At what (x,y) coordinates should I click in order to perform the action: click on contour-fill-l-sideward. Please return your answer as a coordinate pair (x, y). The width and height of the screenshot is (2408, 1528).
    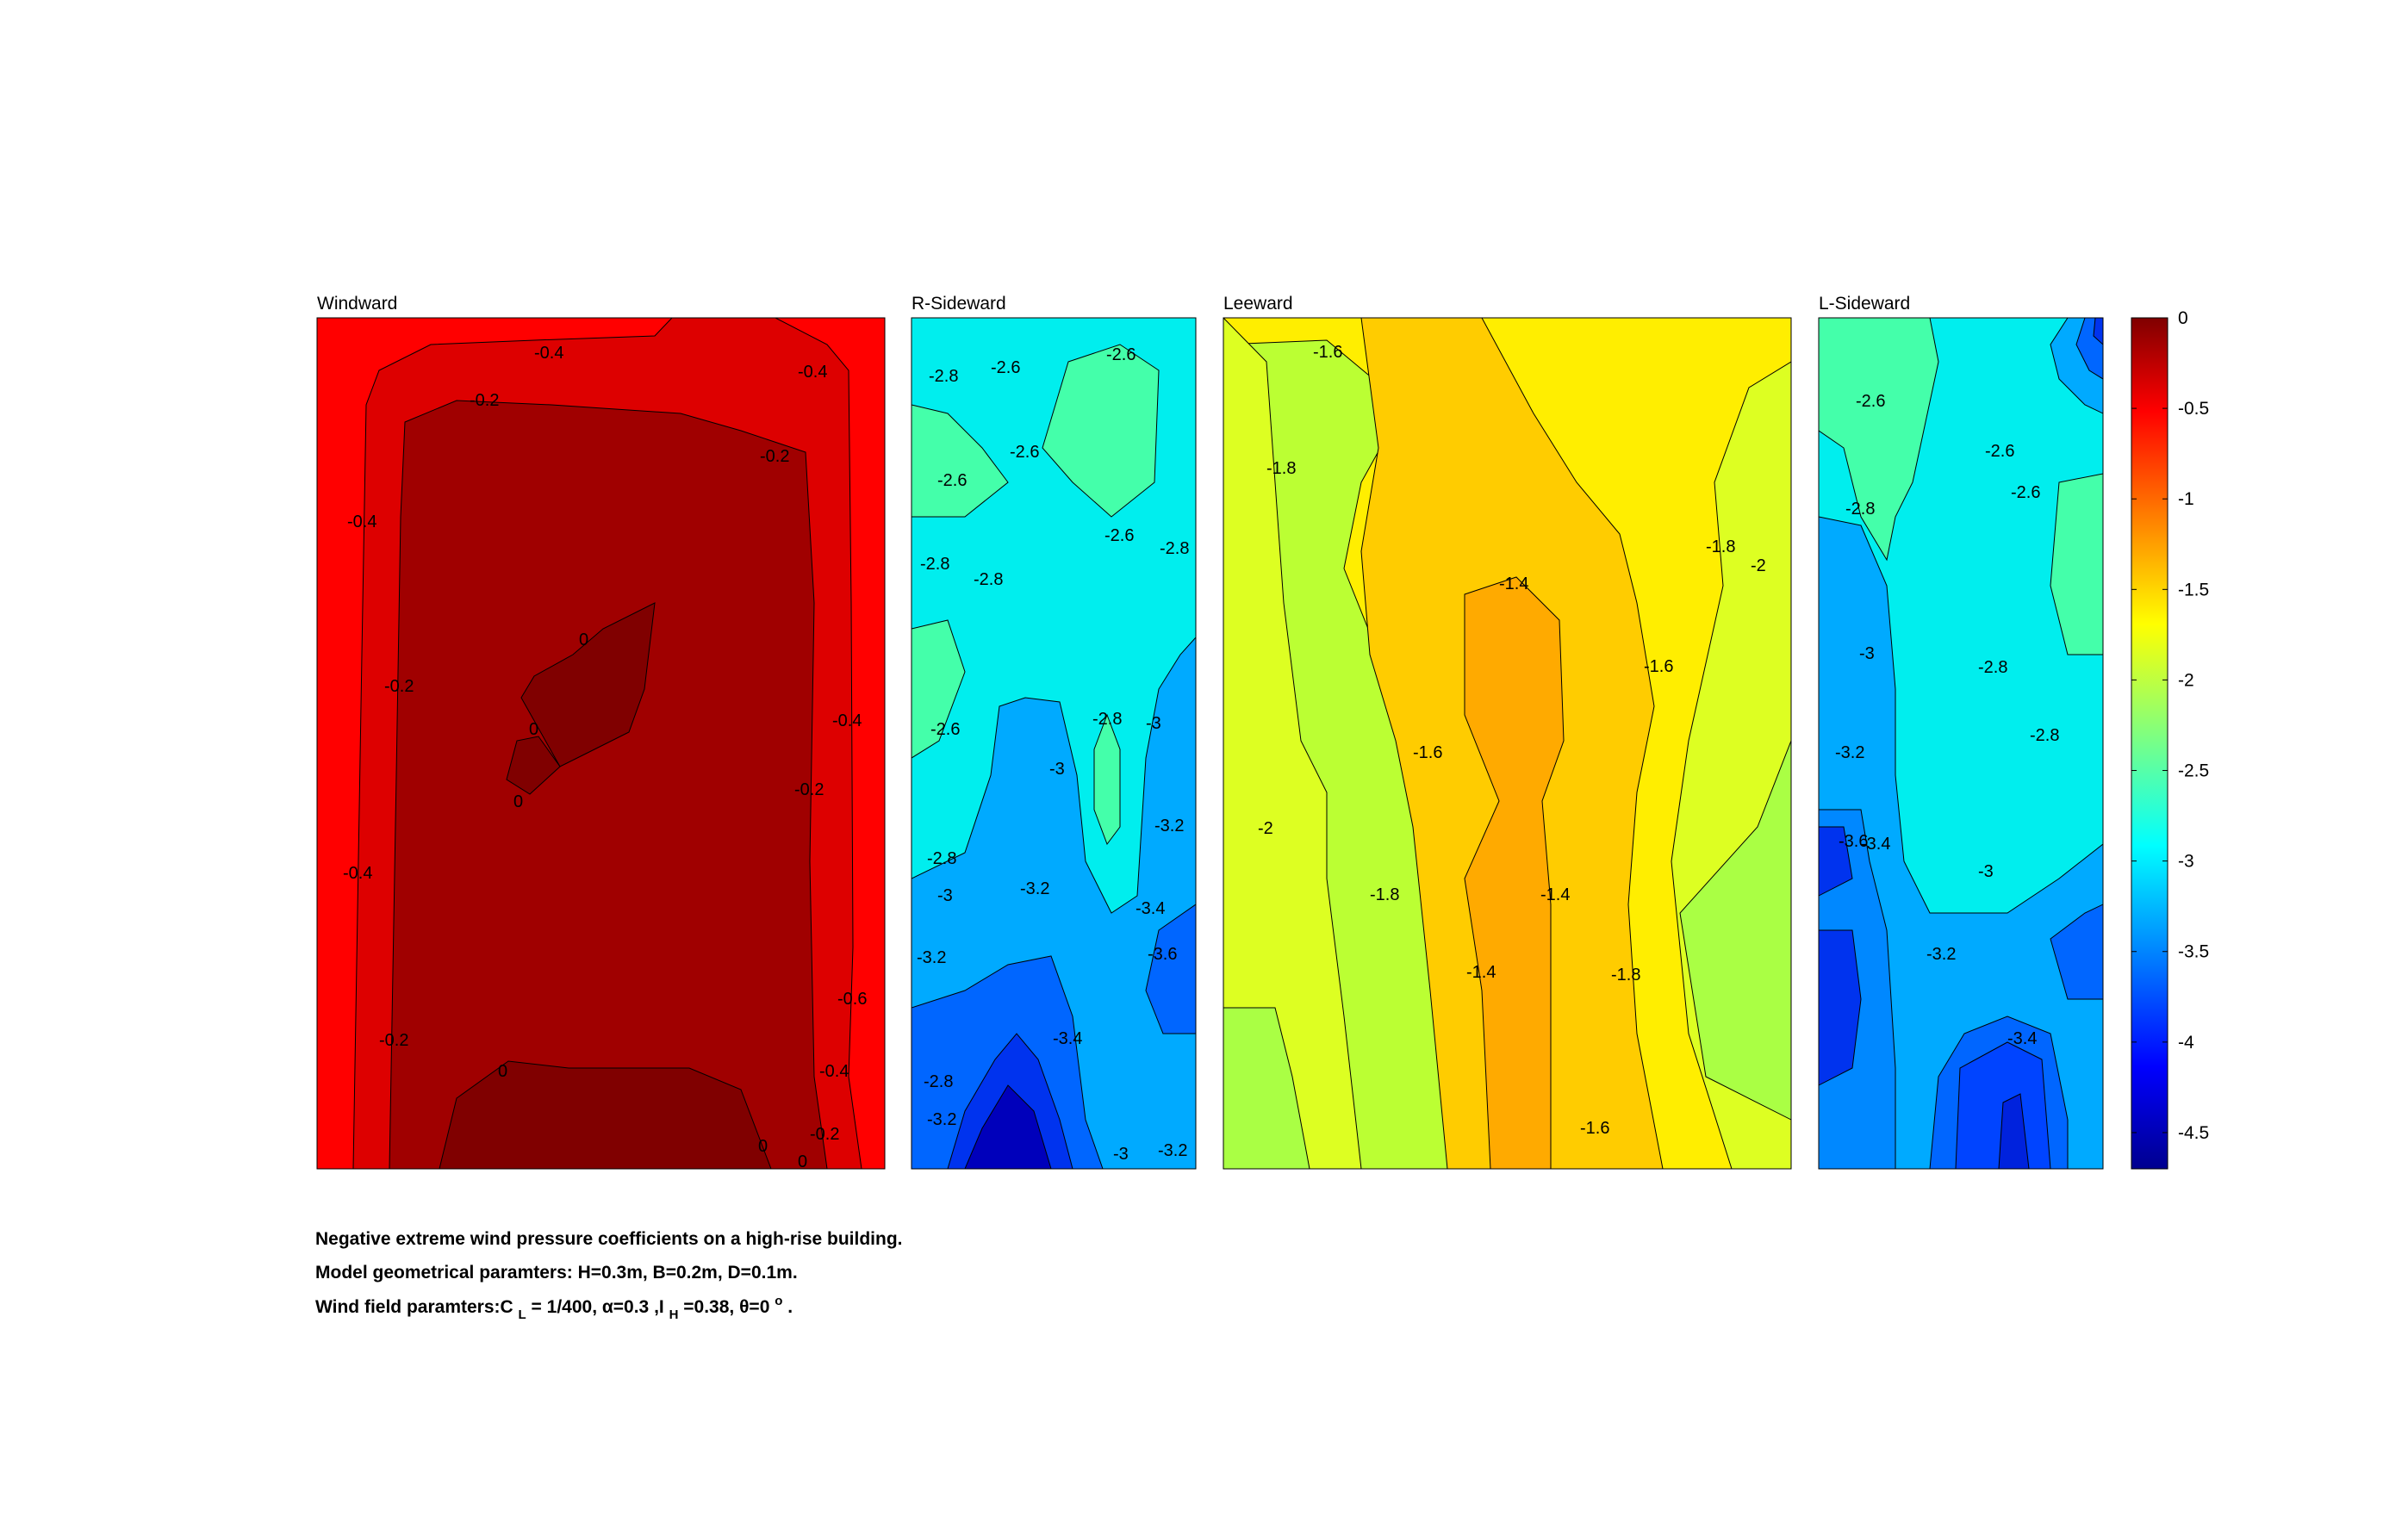
    Looking at the image, I should click on (1961, 743).